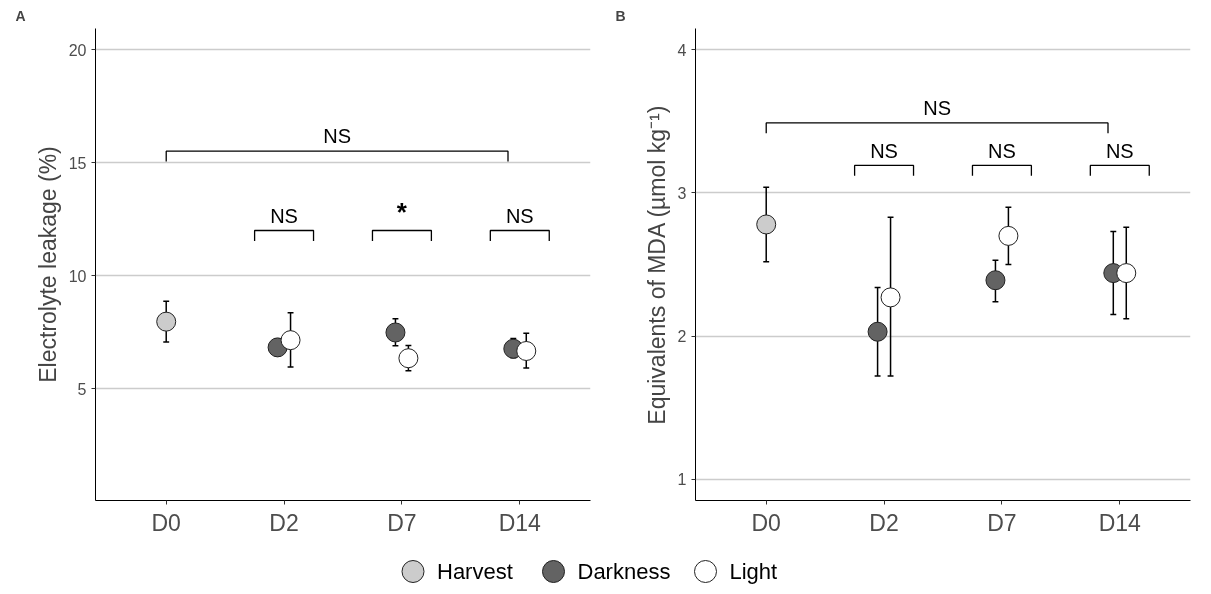 Image resolution: width=1211 pixels, height=594 pixels. I want to click on y-tick-label: 5, so click(82, 389).